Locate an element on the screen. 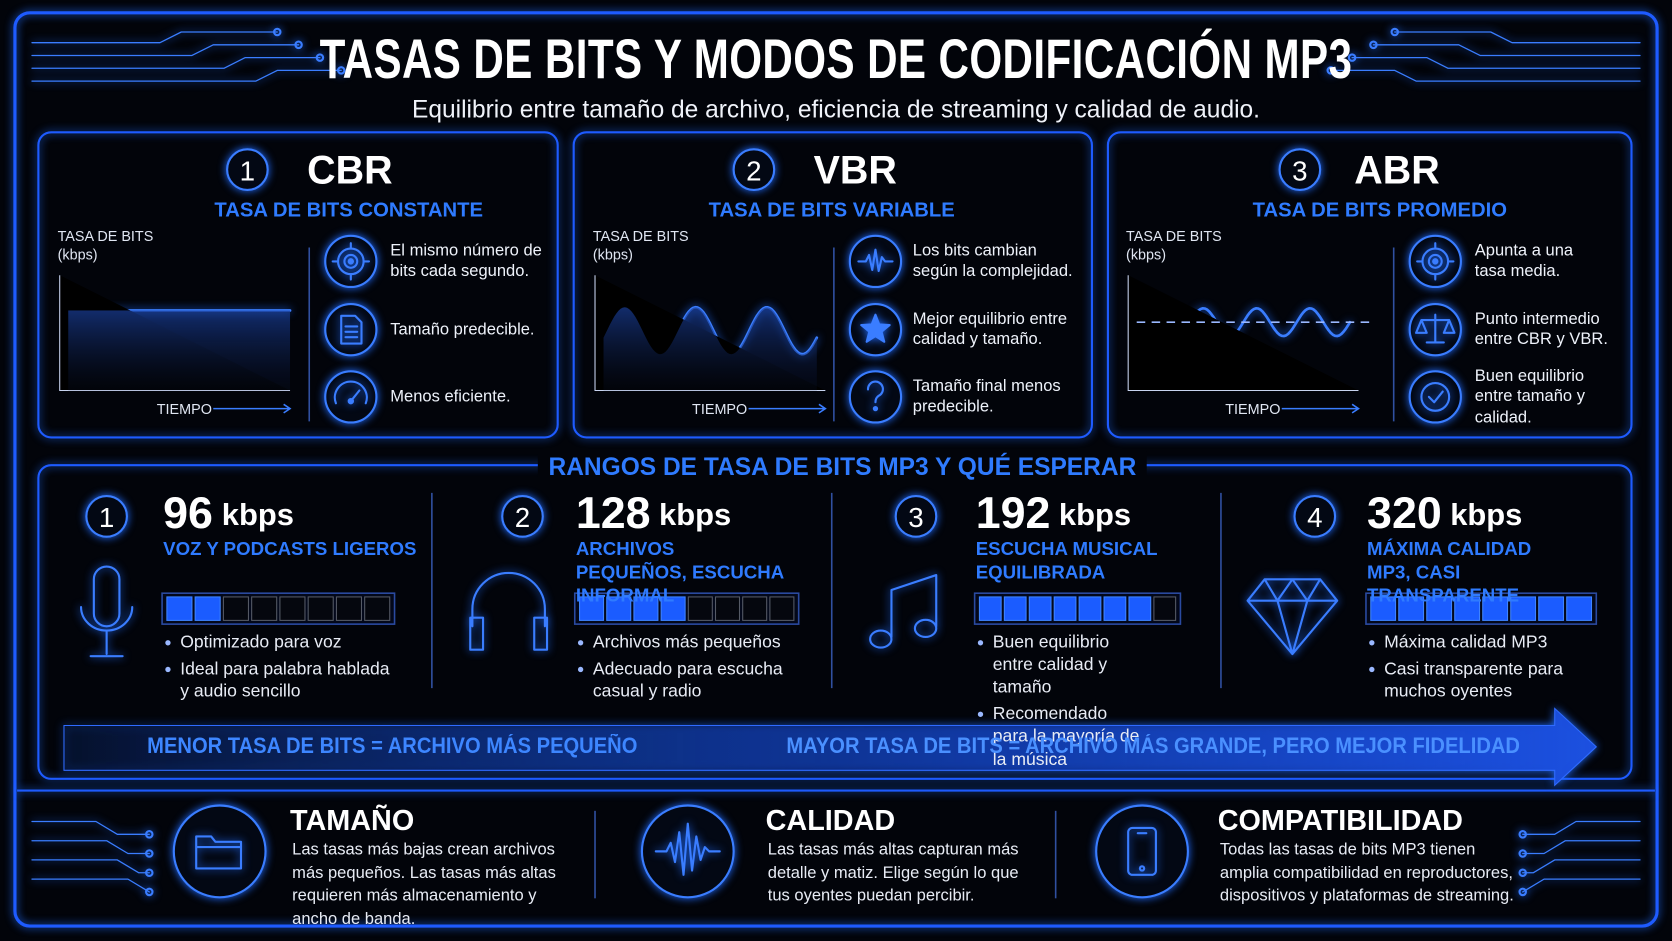 The width and height of the screenshot is (1672, 941). y-axis-label: TASA DE BITS (kbps) is located at coordinates (105, 245).